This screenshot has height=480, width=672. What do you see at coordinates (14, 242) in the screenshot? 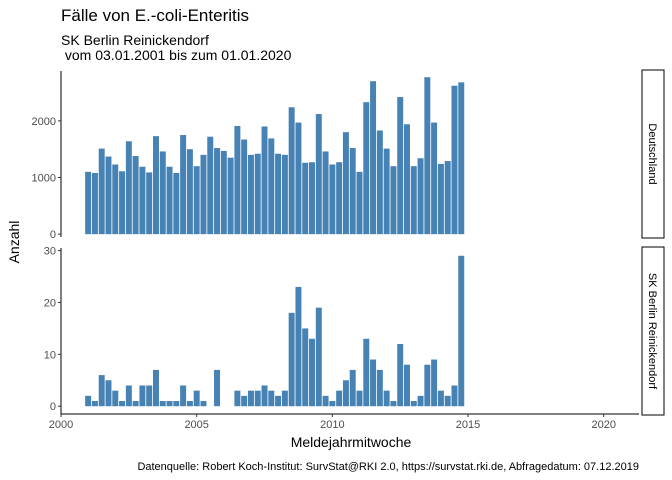
I see `y-axis-label: Anzahl` at bounding box center [14, 242].